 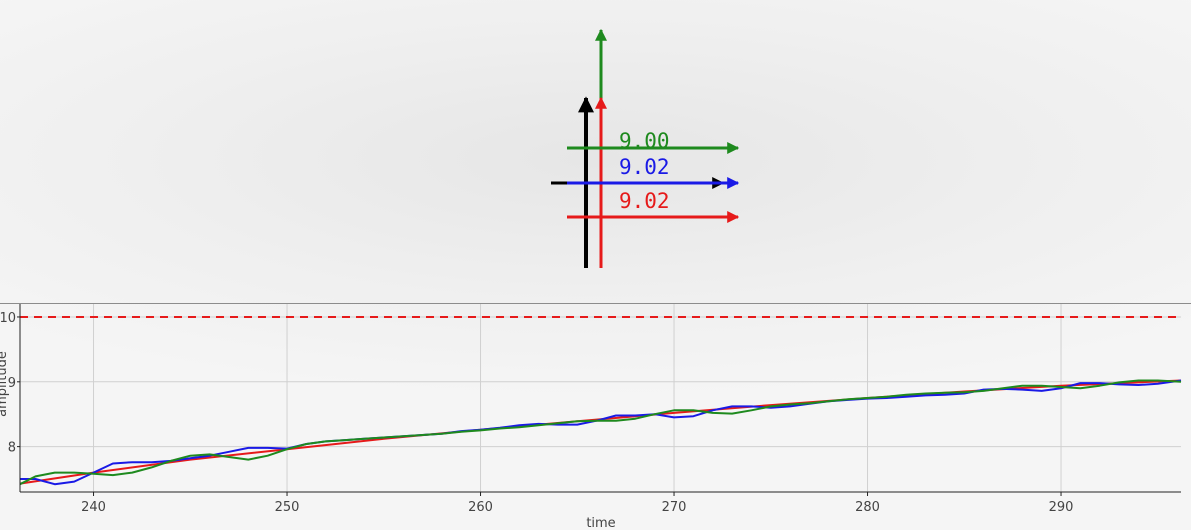 I want to click on y-axis-label: amplitude, so click(x=5, y=384).